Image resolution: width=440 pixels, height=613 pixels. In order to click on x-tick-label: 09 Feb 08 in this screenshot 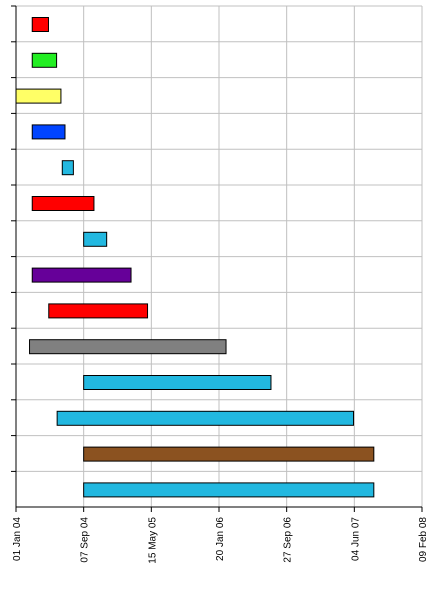, I will do `click(423, 539)`.